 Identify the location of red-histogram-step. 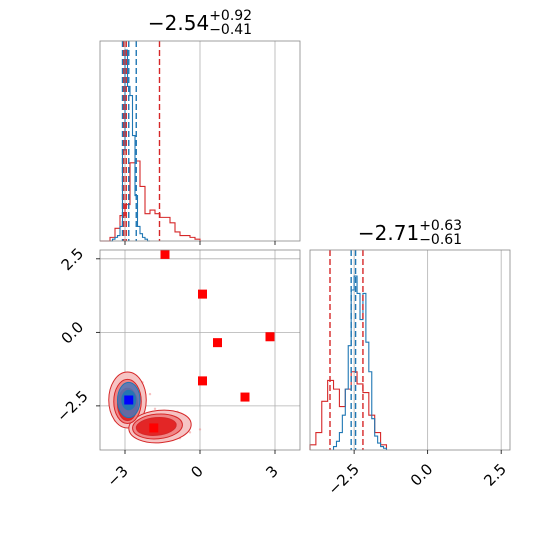
(150, 201).